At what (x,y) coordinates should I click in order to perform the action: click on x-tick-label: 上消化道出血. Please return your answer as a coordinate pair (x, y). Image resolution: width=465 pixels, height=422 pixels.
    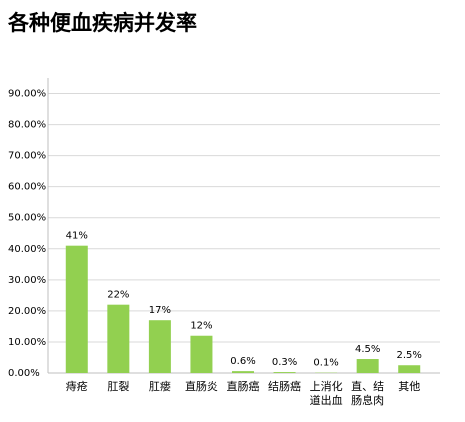
    Looking at the image, I should click on (326, 393).